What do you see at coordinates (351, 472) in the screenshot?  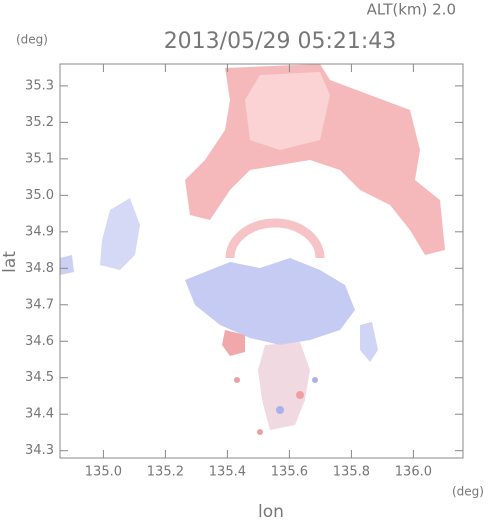 I see `x-tick-label: 135.8` at bounding box center [351, 472].